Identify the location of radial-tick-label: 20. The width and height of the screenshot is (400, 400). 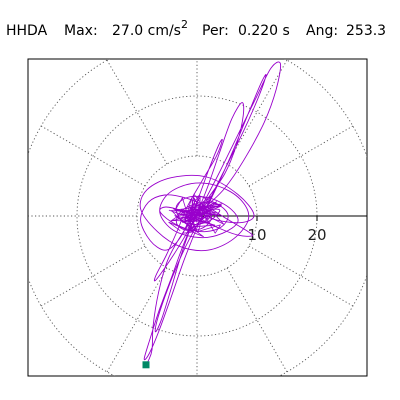
(316, 235).